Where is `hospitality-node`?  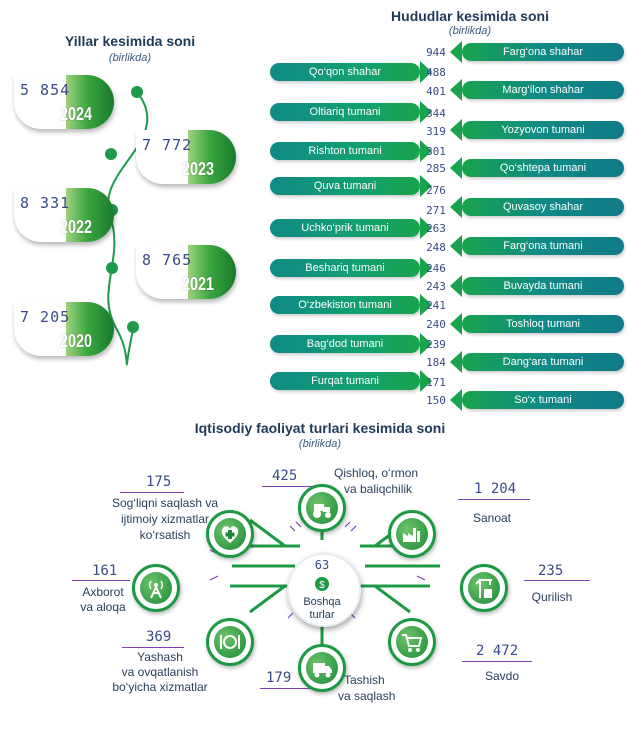 hospitality-node is located at coordinates (230, 642).